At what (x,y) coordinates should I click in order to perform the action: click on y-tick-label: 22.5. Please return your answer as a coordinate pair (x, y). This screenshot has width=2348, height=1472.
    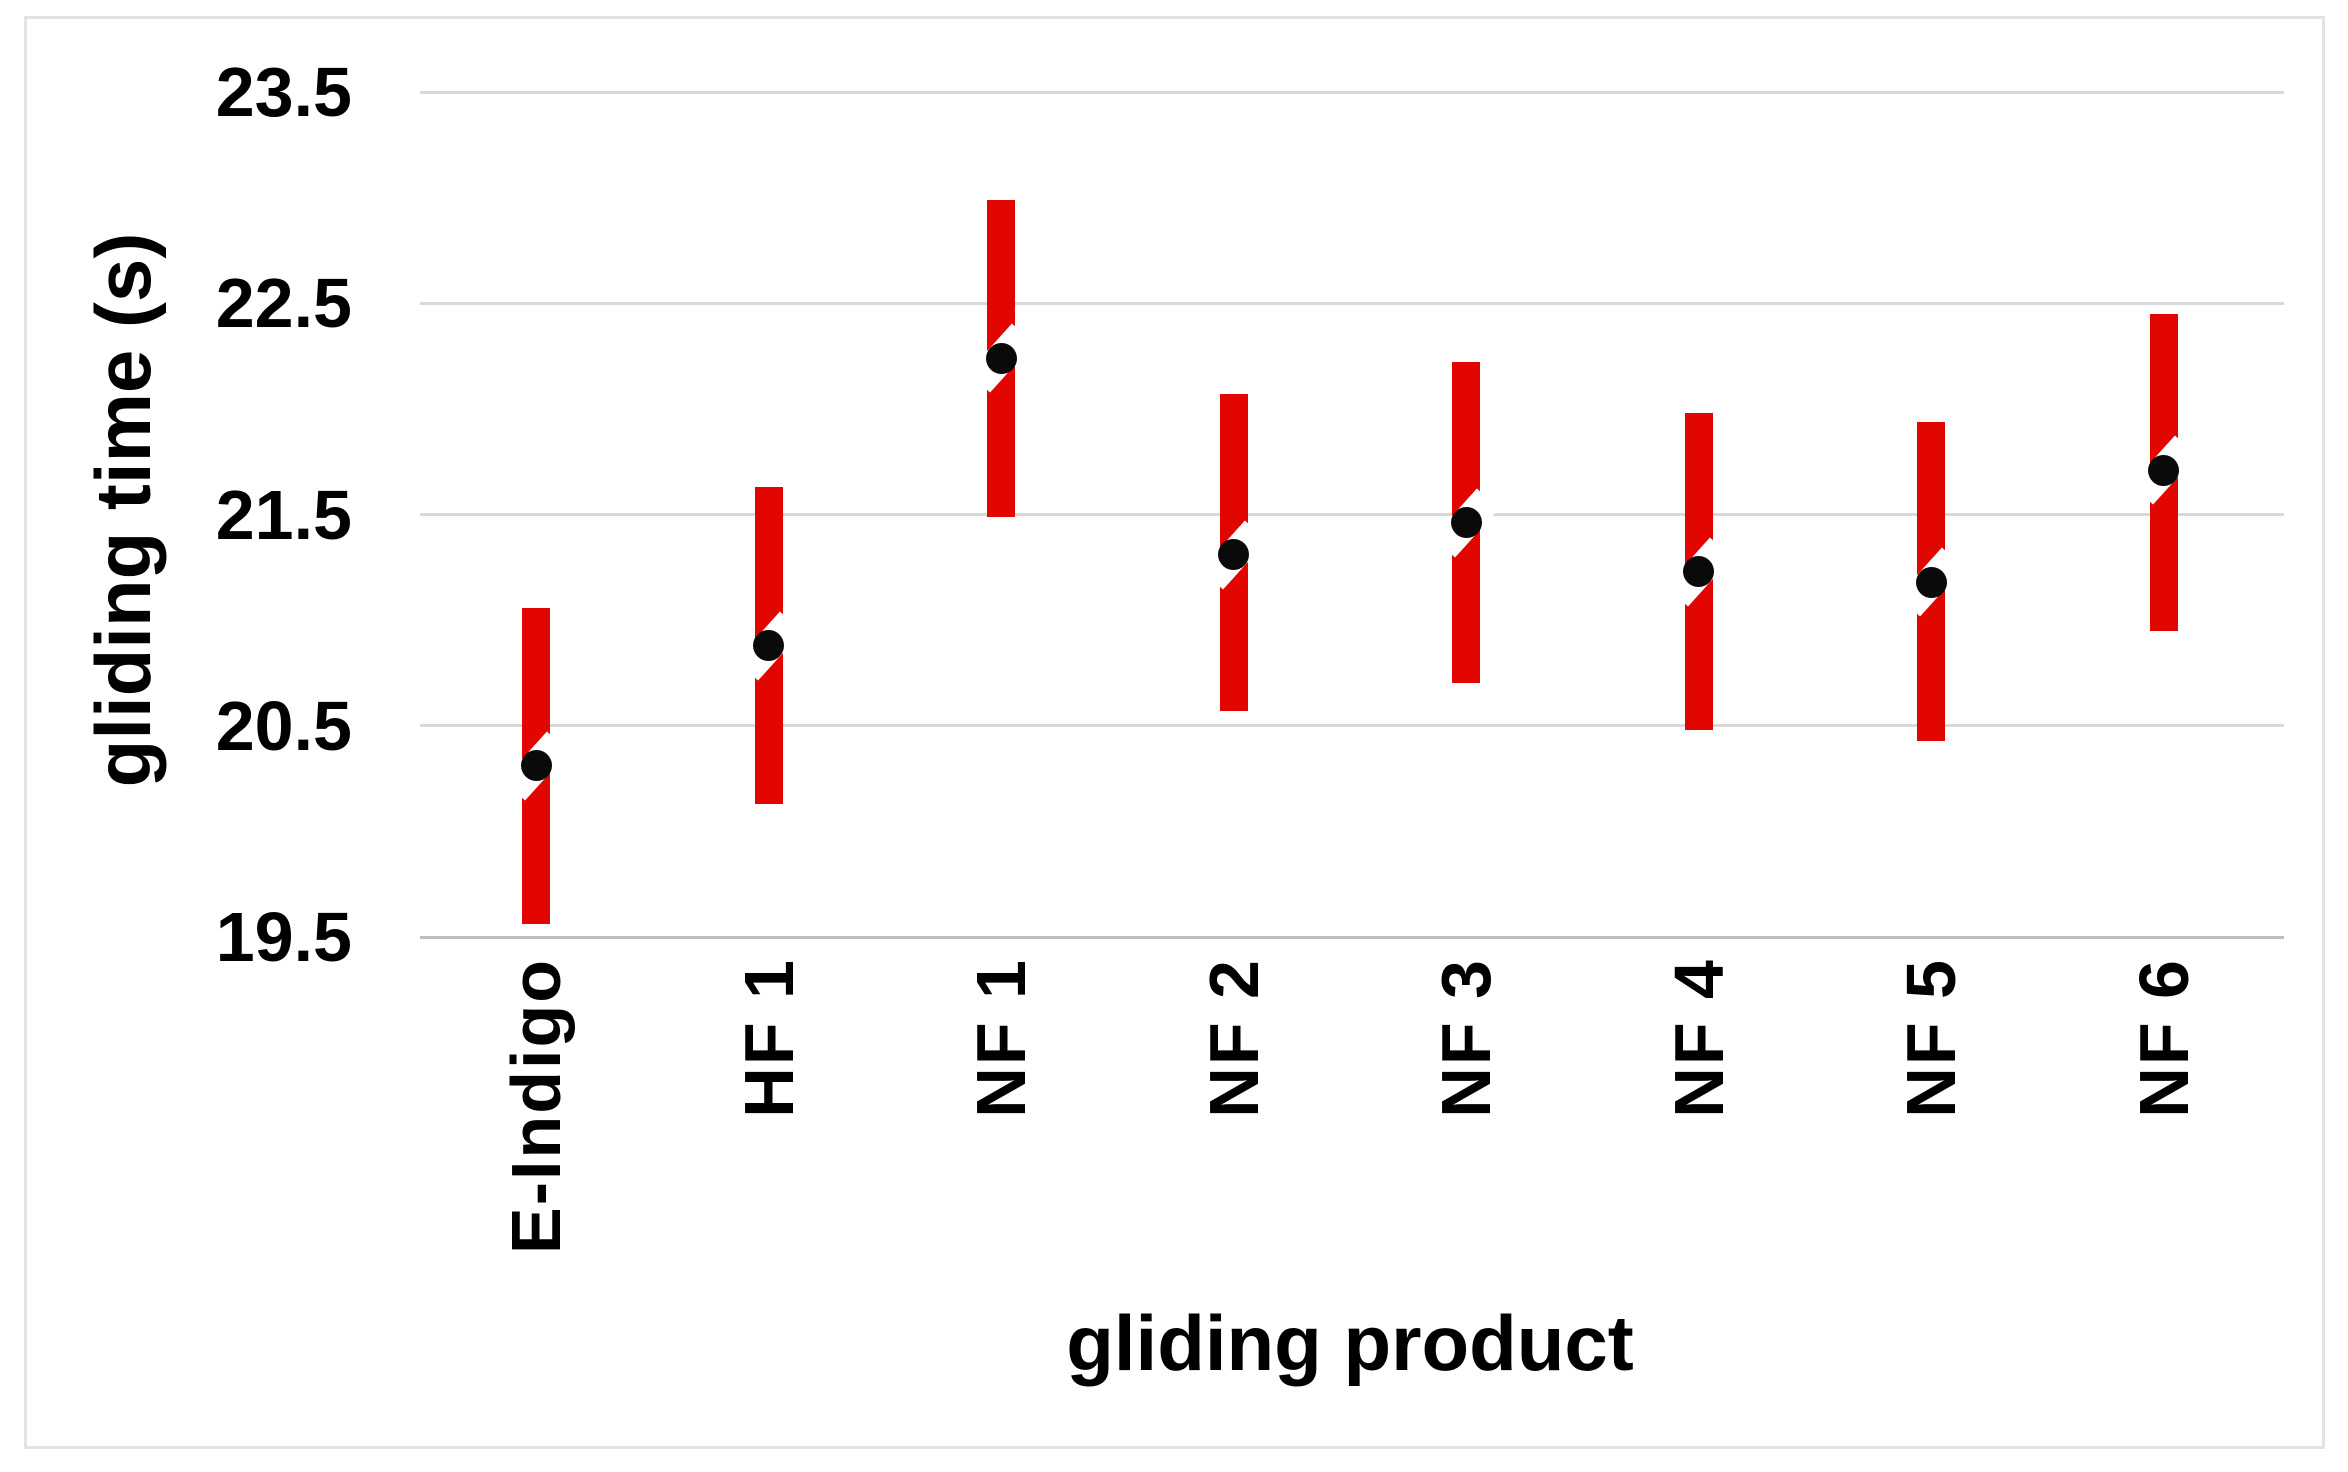
    Looking at the image, I should click on (283, 303).